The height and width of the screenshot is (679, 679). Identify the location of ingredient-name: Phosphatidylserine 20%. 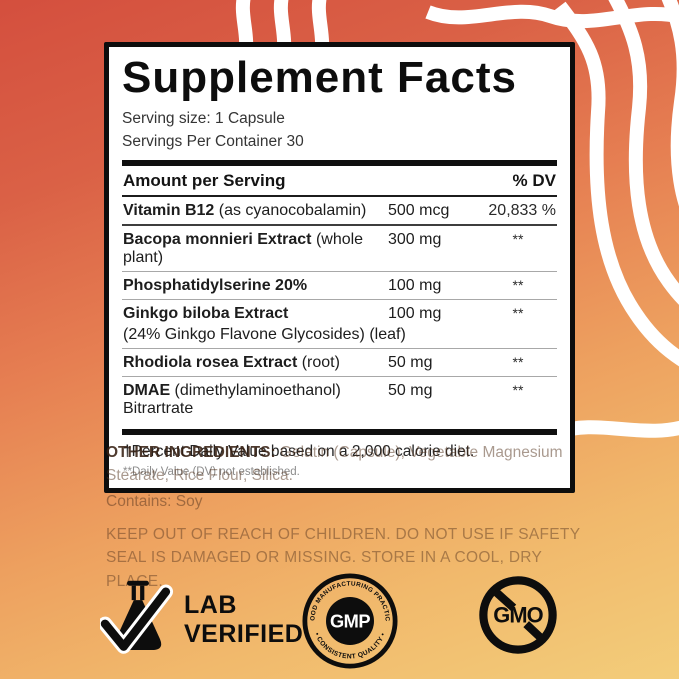
(215, 286).